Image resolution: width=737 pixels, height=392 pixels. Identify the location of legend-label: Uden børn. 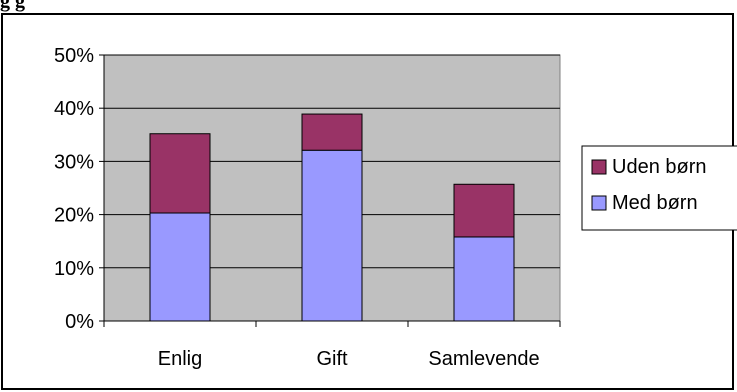
(659, 167).